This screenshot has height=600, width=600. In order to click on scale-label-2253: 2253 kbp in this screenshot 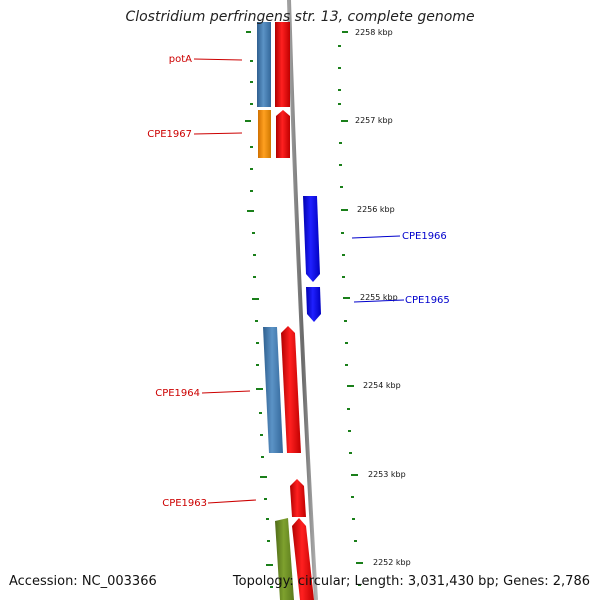, I will do `click(387, 474)`.